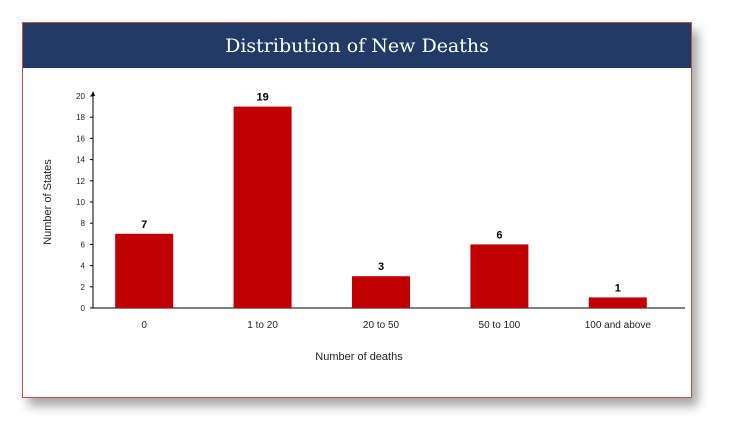 The image size is (737, 442). What do you see at coordinates (500, 325) in the screenshot?
I see `x-tick-label-4: 50 to 100` at bounding box center [500, 325].